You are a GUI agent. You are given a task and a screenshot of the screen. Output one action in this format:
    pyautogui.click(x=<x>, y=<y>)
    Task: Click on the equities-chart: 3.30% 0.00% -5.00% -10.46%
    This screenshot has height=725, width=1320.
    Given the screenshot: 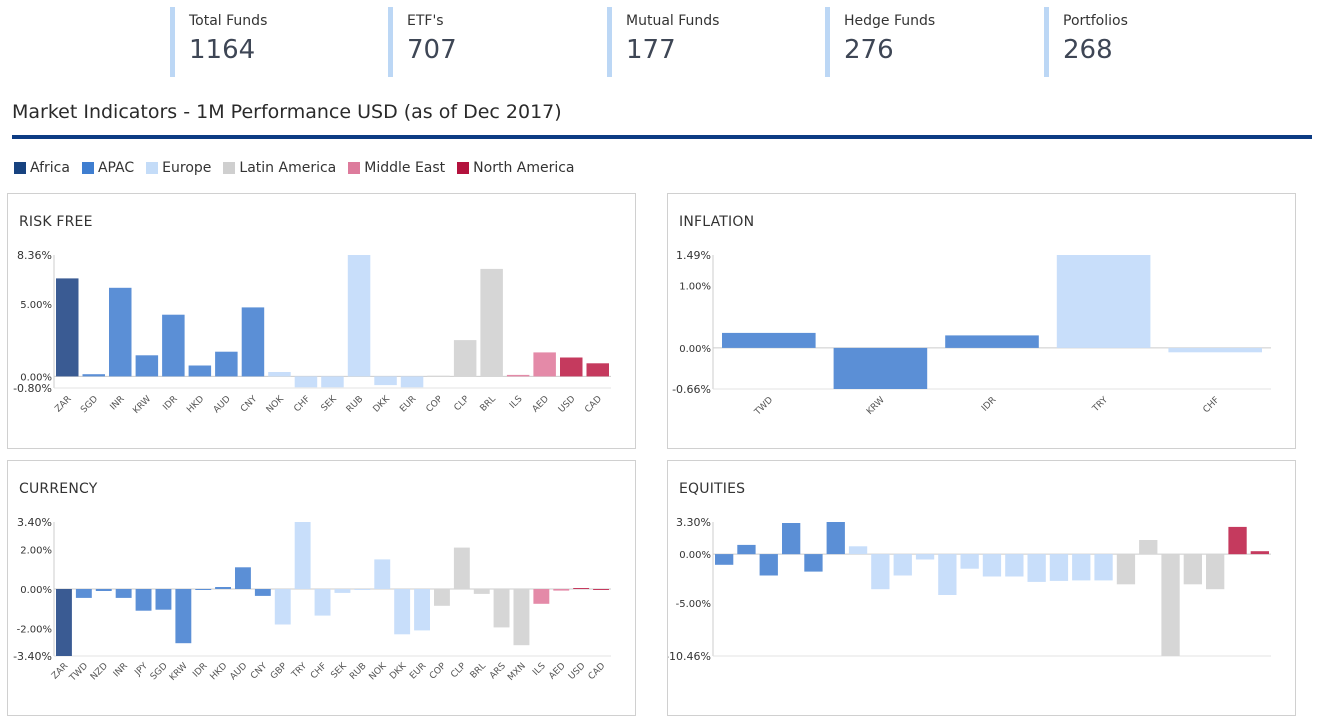 What is the action you would take?
    pyautogui.click(x=969, y=589)
    